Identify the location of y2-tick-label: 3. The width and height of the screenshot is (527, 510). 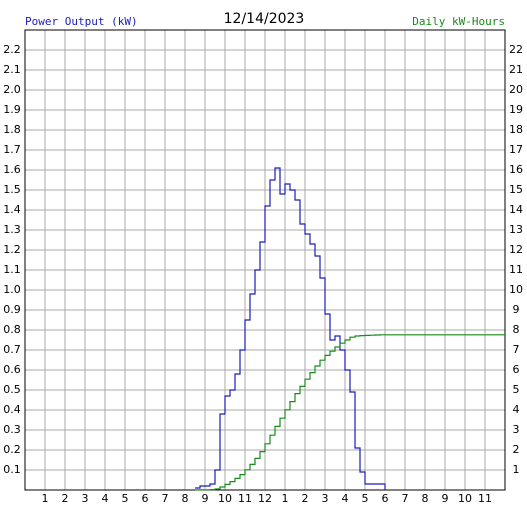
(516, 429).